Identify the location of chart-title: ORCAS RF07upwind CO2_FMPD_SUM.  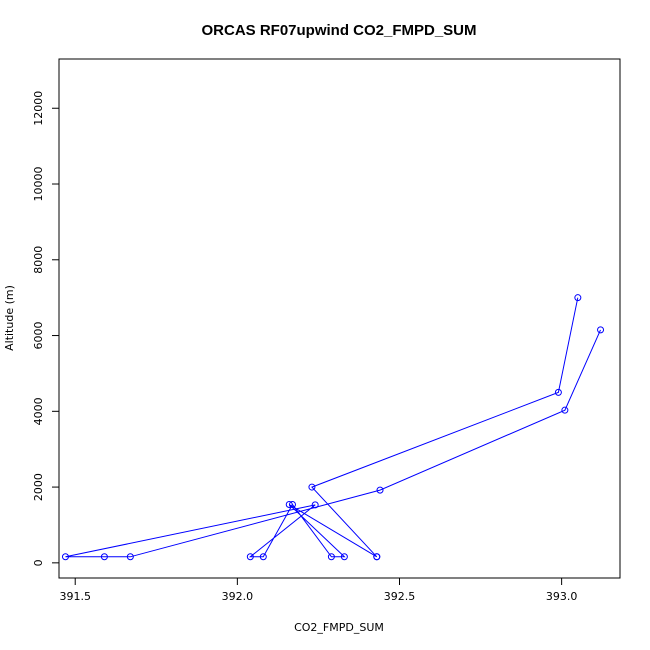
(338, 30).